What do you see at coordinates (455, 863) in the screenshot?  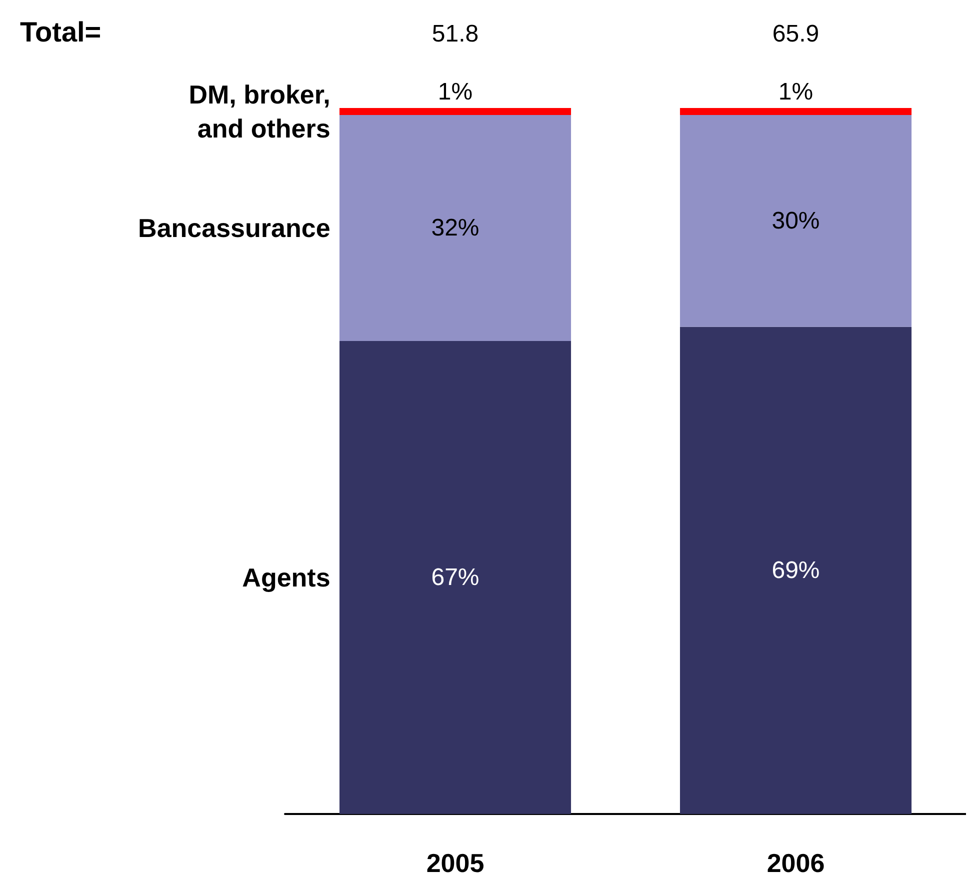 I see `x-tick-label: 2005` at bounding box center [455, 863].